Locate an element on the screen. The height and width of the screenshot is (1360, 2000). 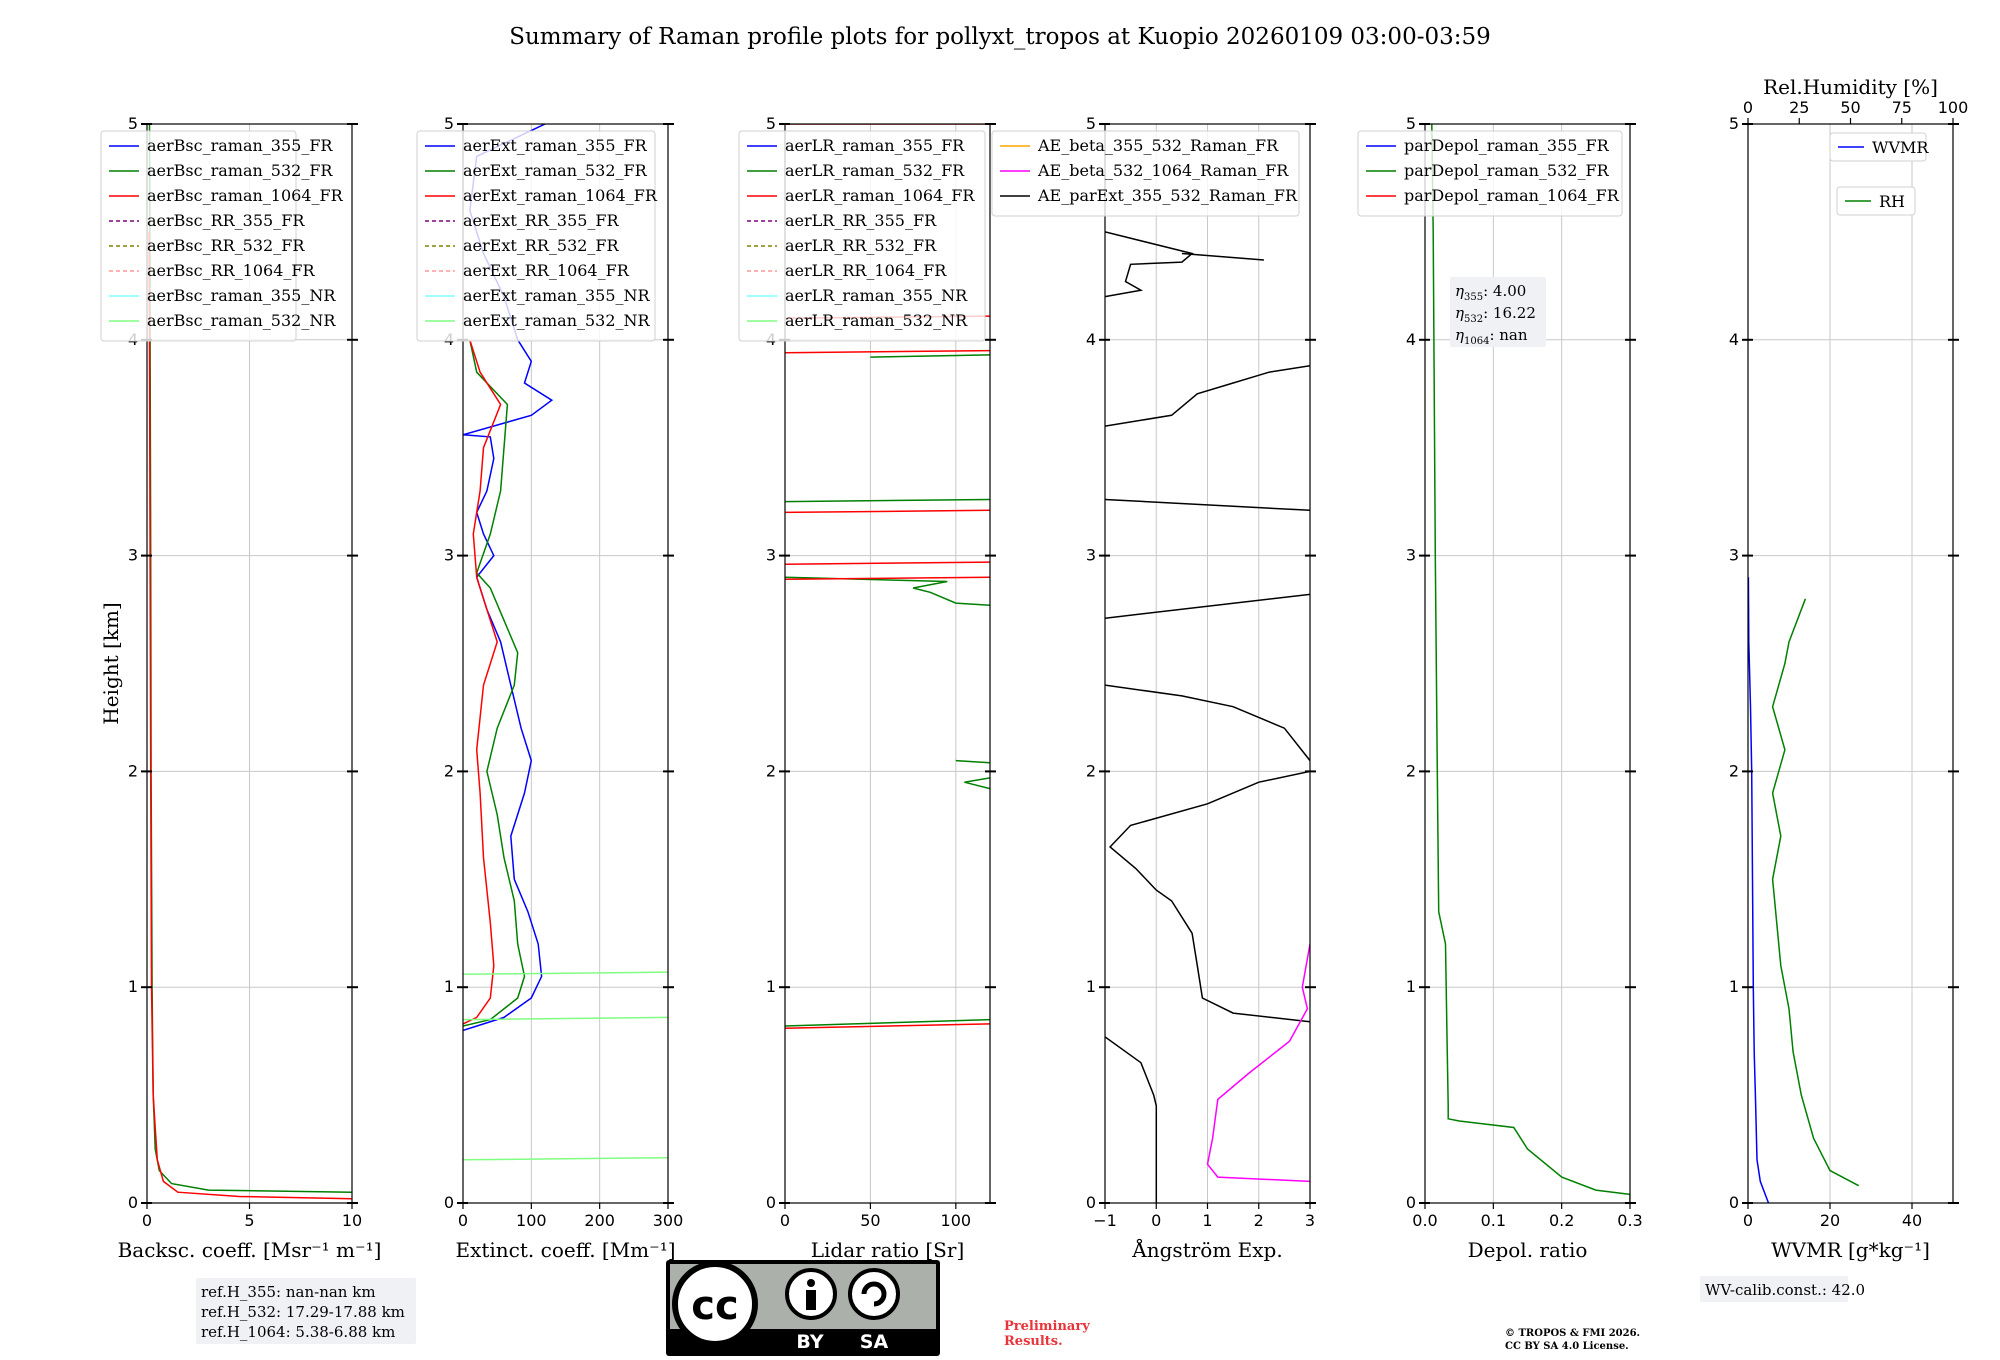
xtick-label: 0.3 is located at coordinates (1629, 1220).